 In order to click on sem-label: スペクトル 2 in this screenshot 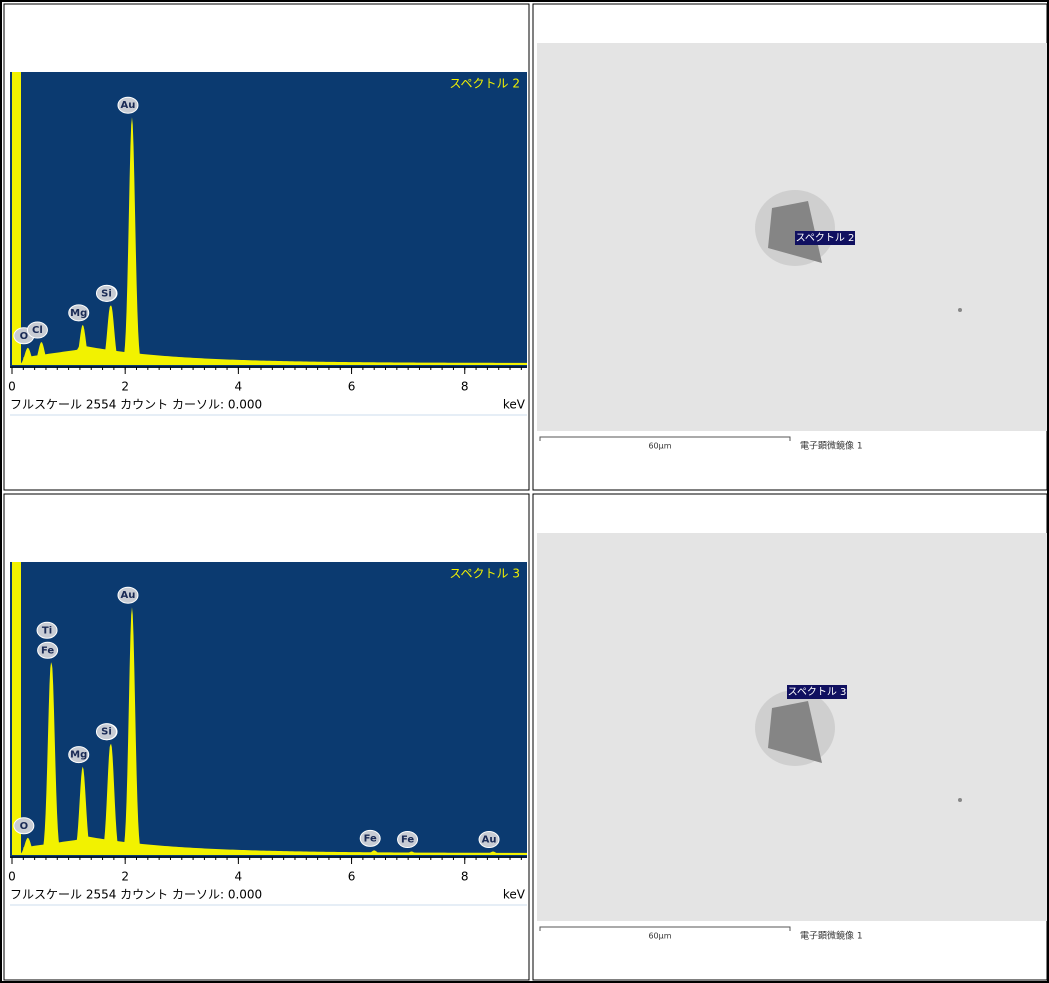, I will do `click(825, 238)`.